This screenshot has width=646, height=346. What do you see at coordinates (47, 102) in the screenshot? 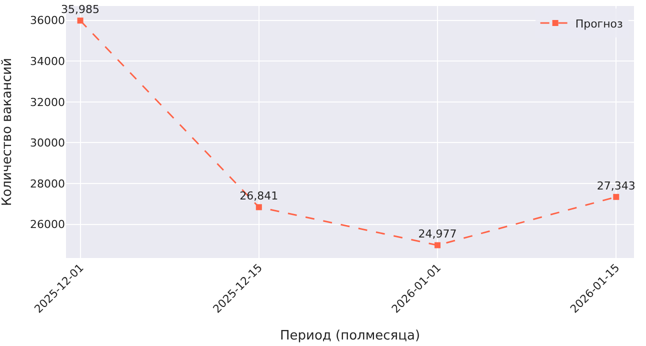
I see `y-tick-label: 32000` at bounding box center [47, 102].